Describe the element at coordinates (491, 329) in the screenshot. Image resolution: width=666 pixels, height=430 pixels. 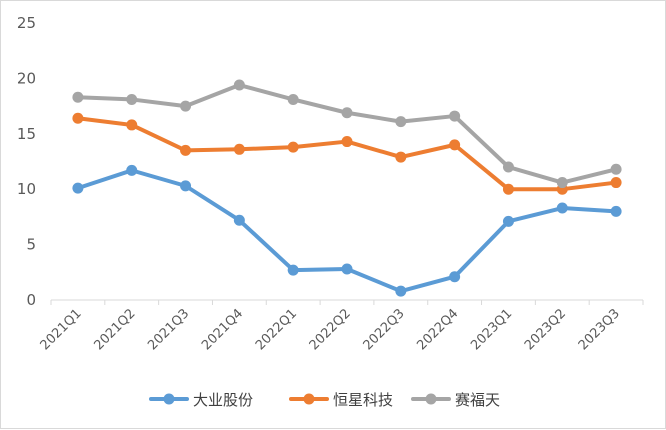
I see `x-tick-label: 2023Q1` at that location.